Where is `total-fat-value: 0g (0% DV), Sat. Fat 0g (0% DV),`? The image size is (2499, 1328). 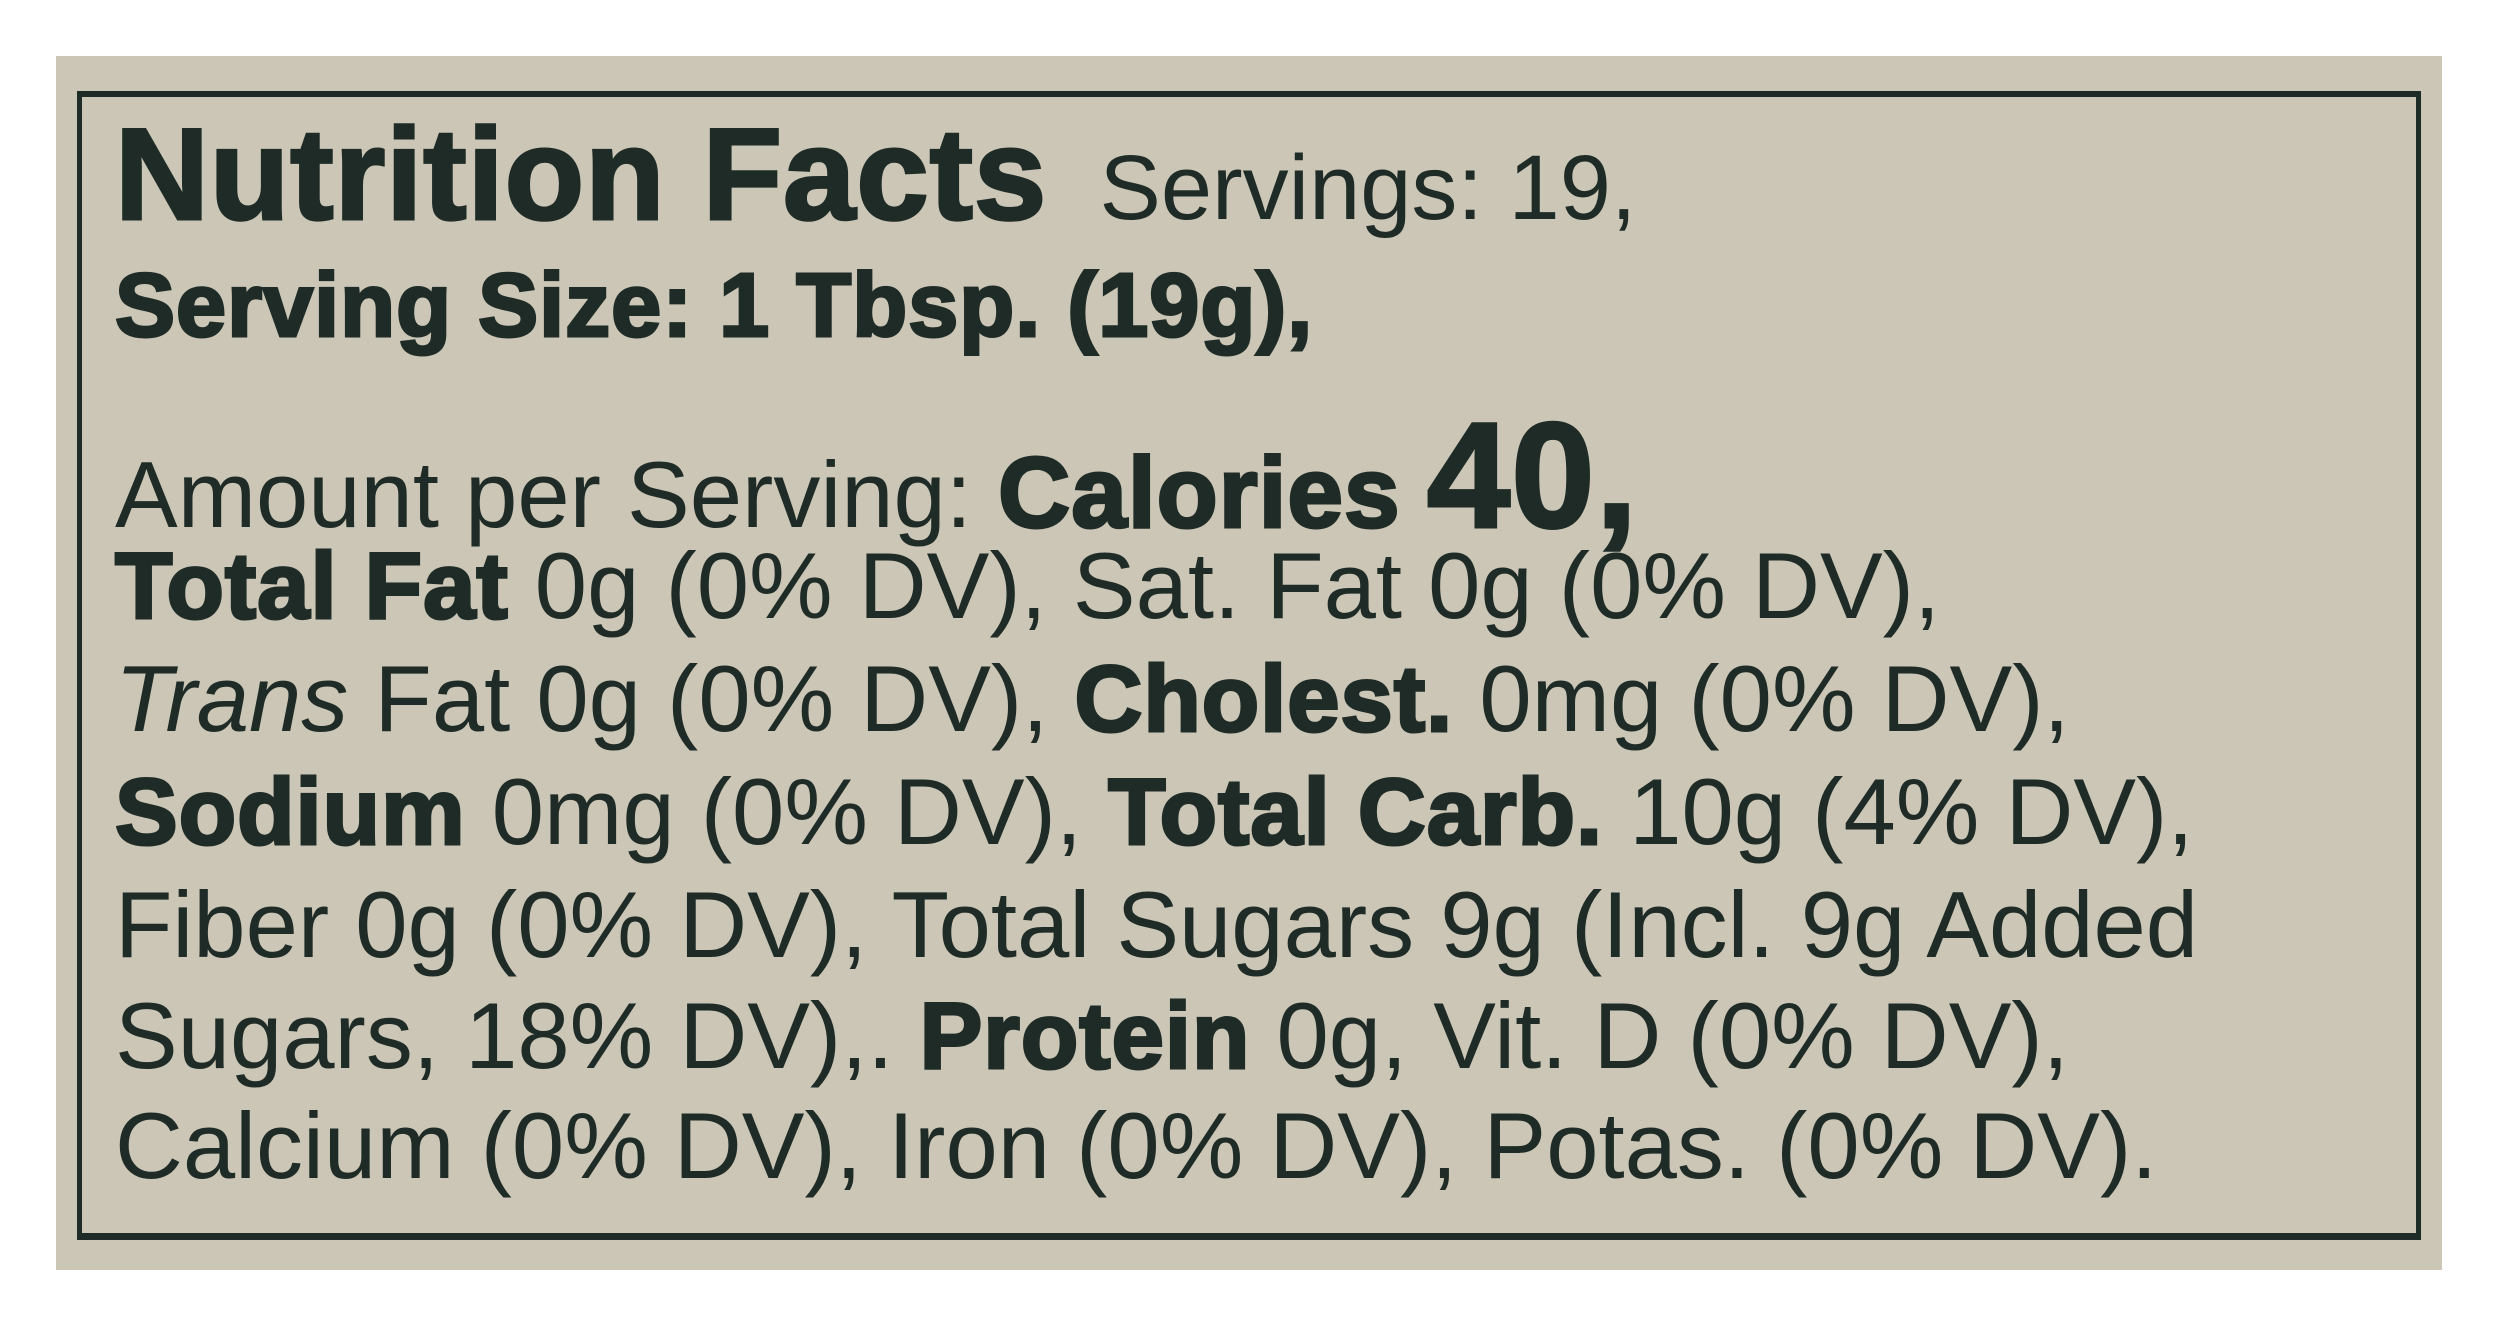
total-fat-value: 0g (0% DV), Sat. Fat 0g (0% DV), is located at coordinates (1224, 585).